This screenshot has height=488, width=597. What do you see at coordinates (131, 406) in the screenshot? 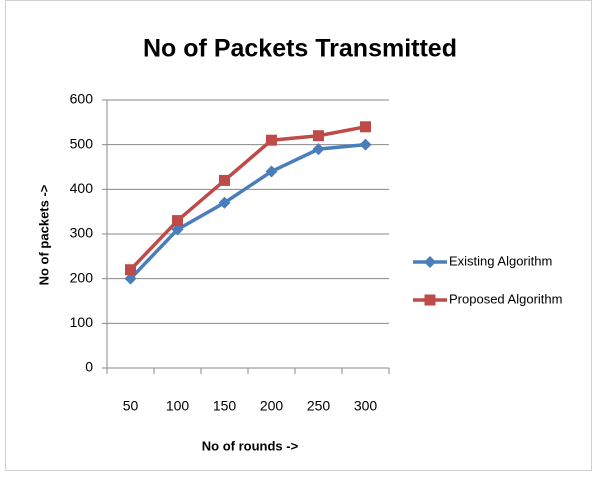
I see `x-tick-label: 50` at bounding box center [131, 406].